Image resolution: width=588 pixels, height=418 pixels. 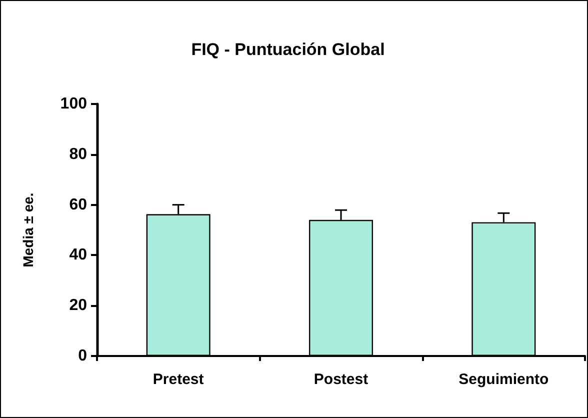 I want to click on chart-title: FIQ - Puntuación Global, so click(x=288, y=49).